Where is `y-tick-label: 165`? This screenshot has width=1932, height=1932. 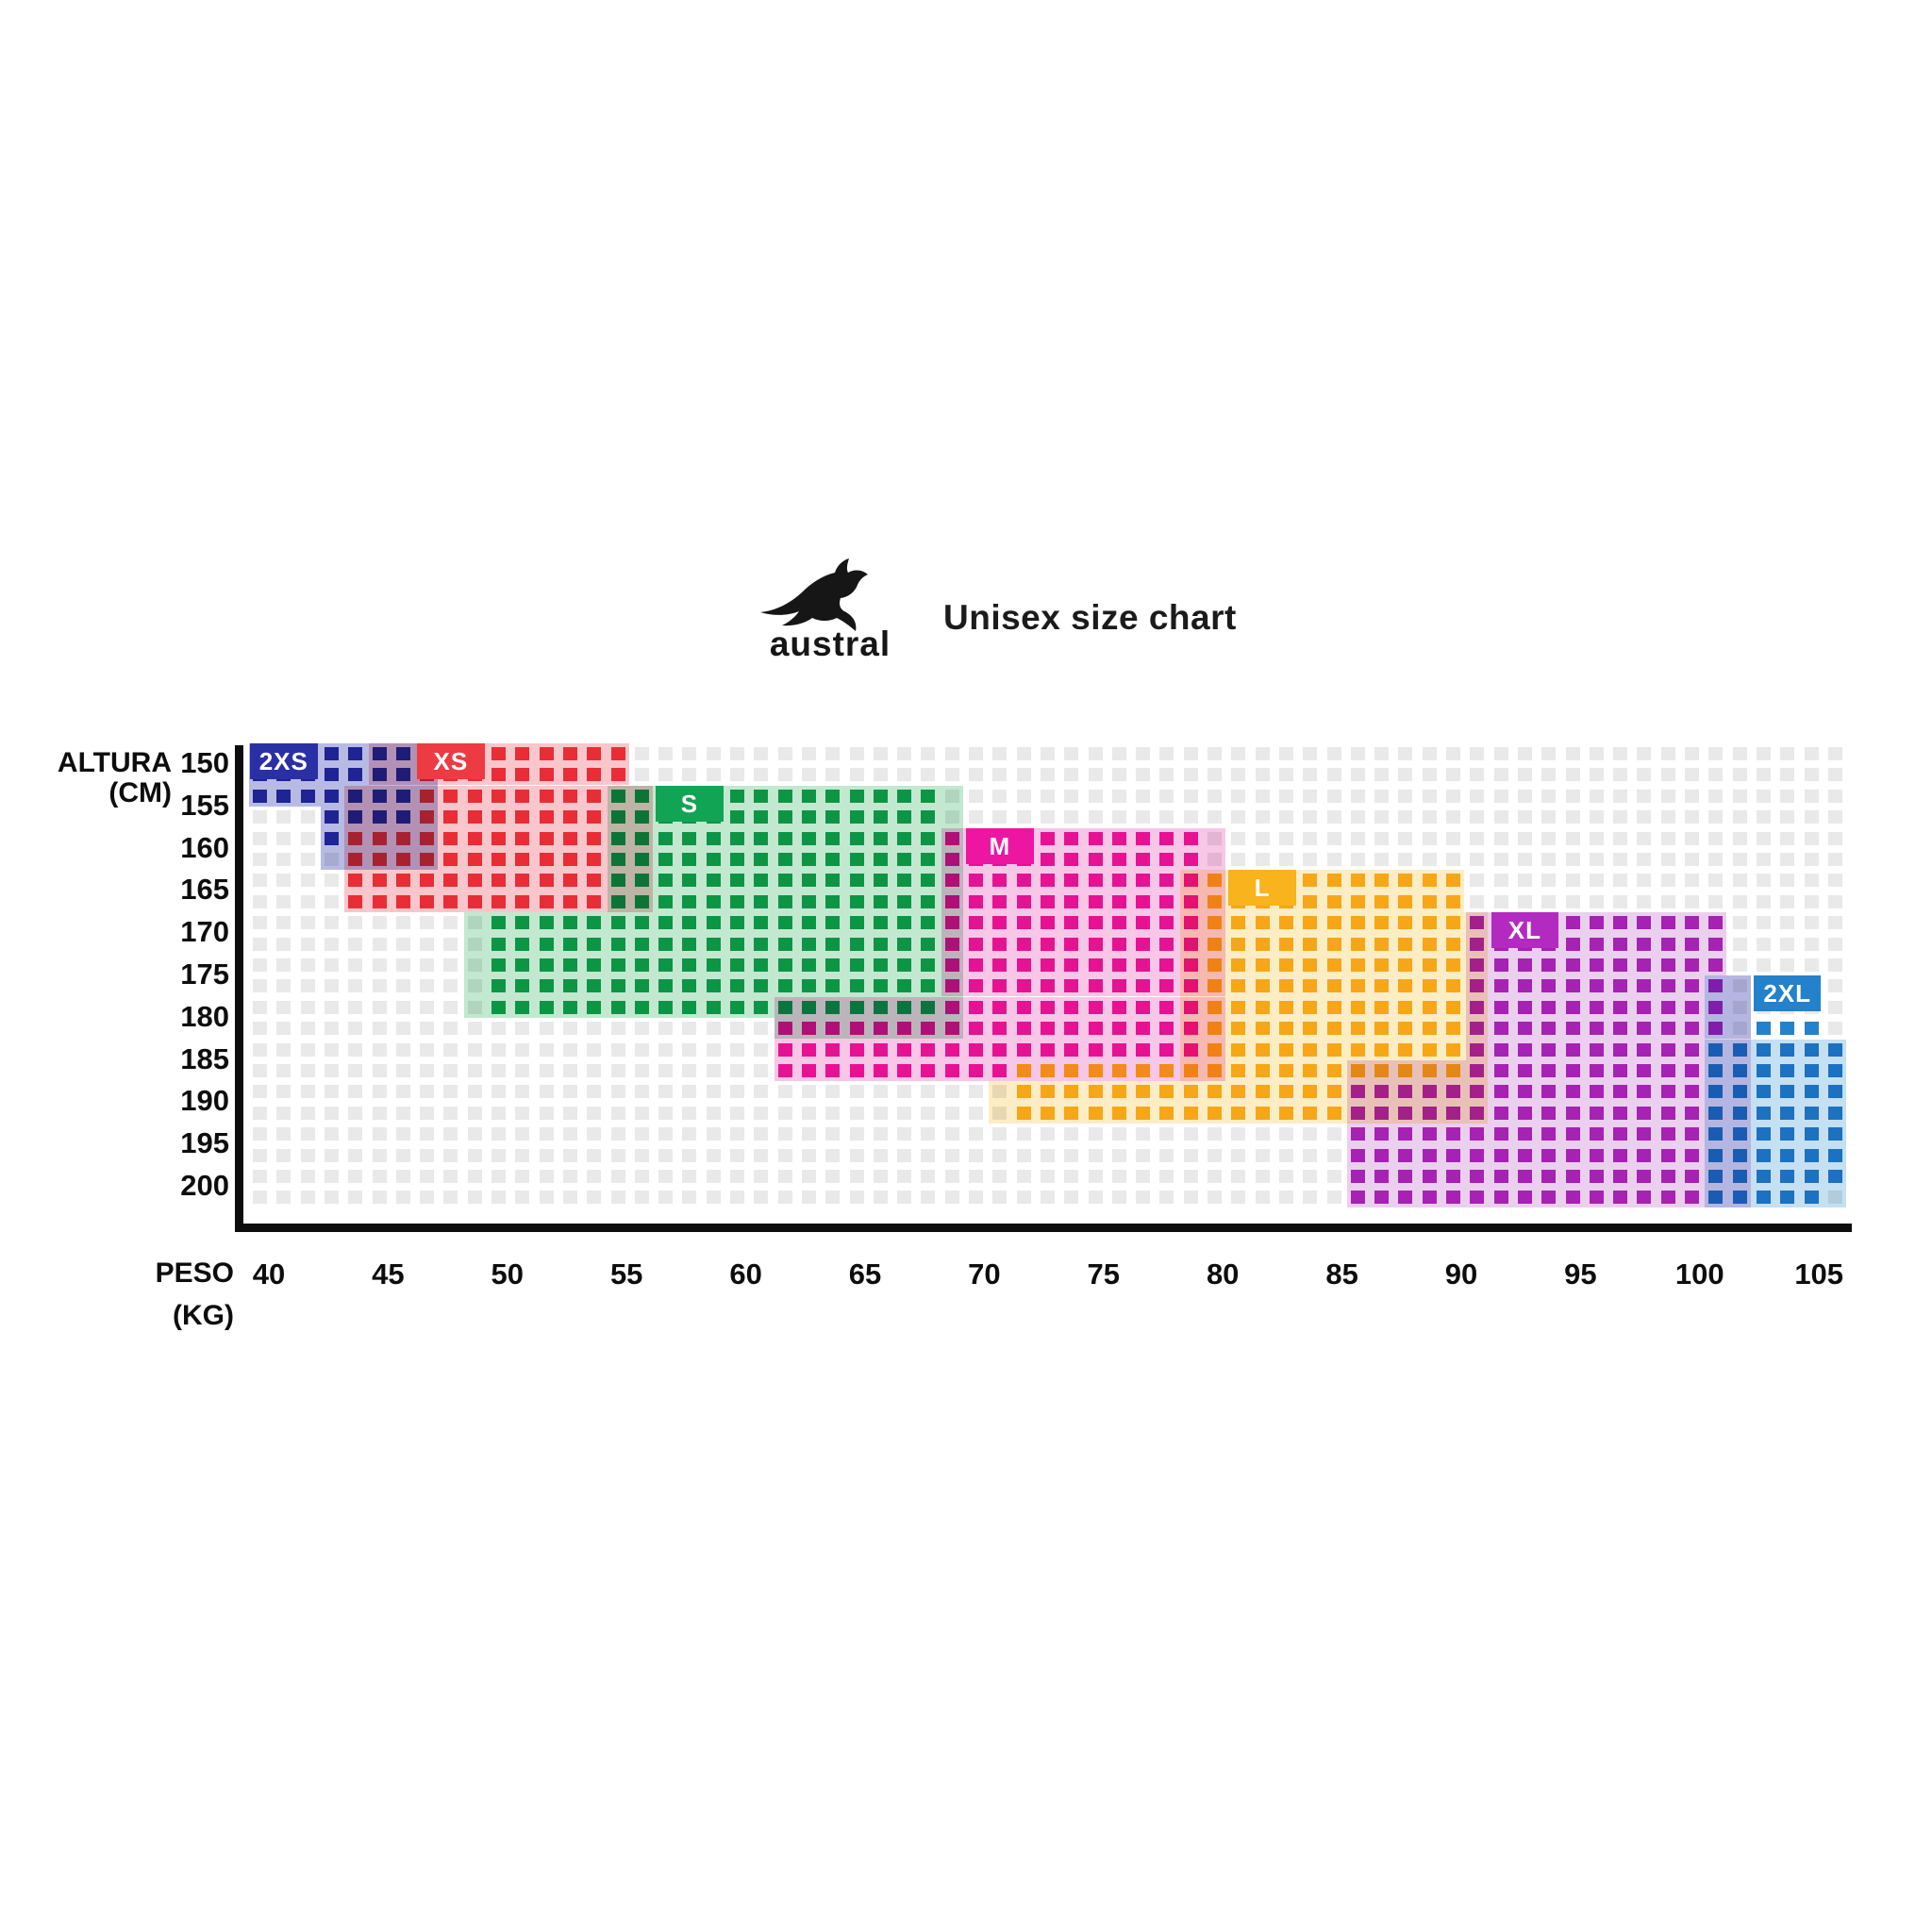 y-tick-label: 165 is located at coordinates (205, 890).